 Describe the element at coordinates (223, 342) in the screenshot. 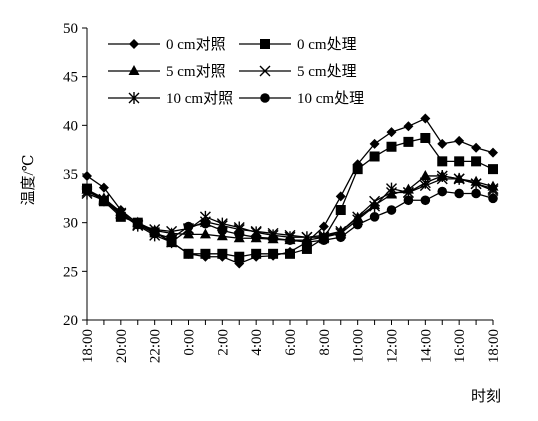

I see `x-tick-label: 2:00` at that location.